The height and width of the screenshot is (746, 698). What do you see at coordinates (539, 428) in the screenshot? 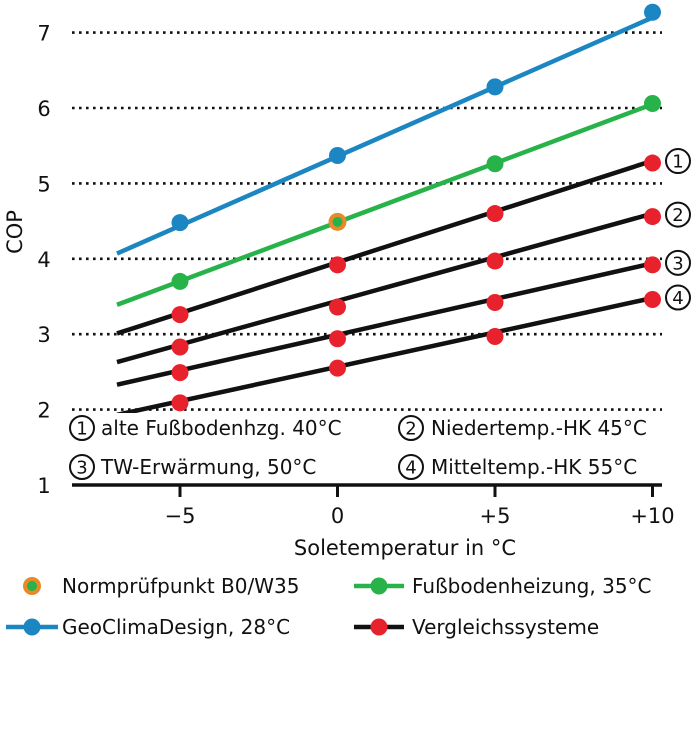
I see `annotation-text: Niedertemp.-HK 45°C` at bounding box center [539, 428].